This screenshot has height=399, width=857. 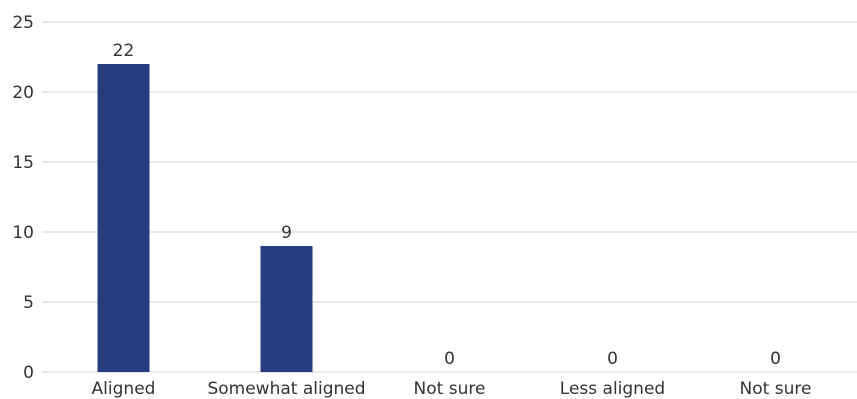 What do you see at coordinates (286, 233) in the screenshot?
I see `data-label: 9` at bounding box center [286, 233].